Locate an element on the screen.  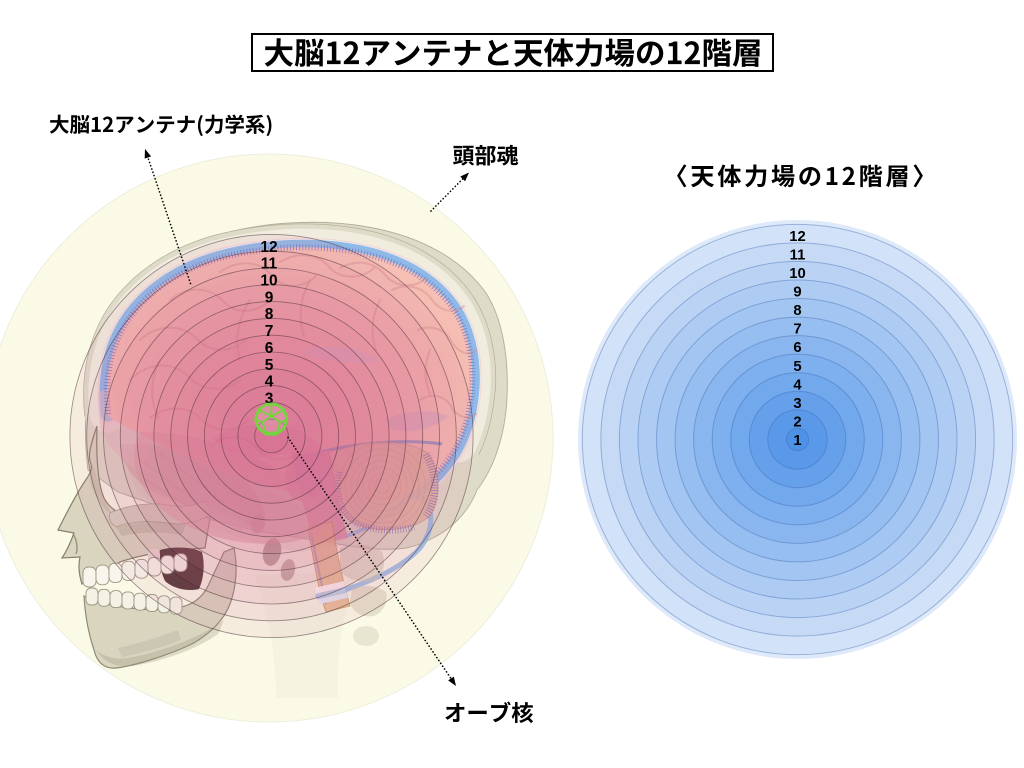
svg-text: 1 is located at coordinates (797, 441).